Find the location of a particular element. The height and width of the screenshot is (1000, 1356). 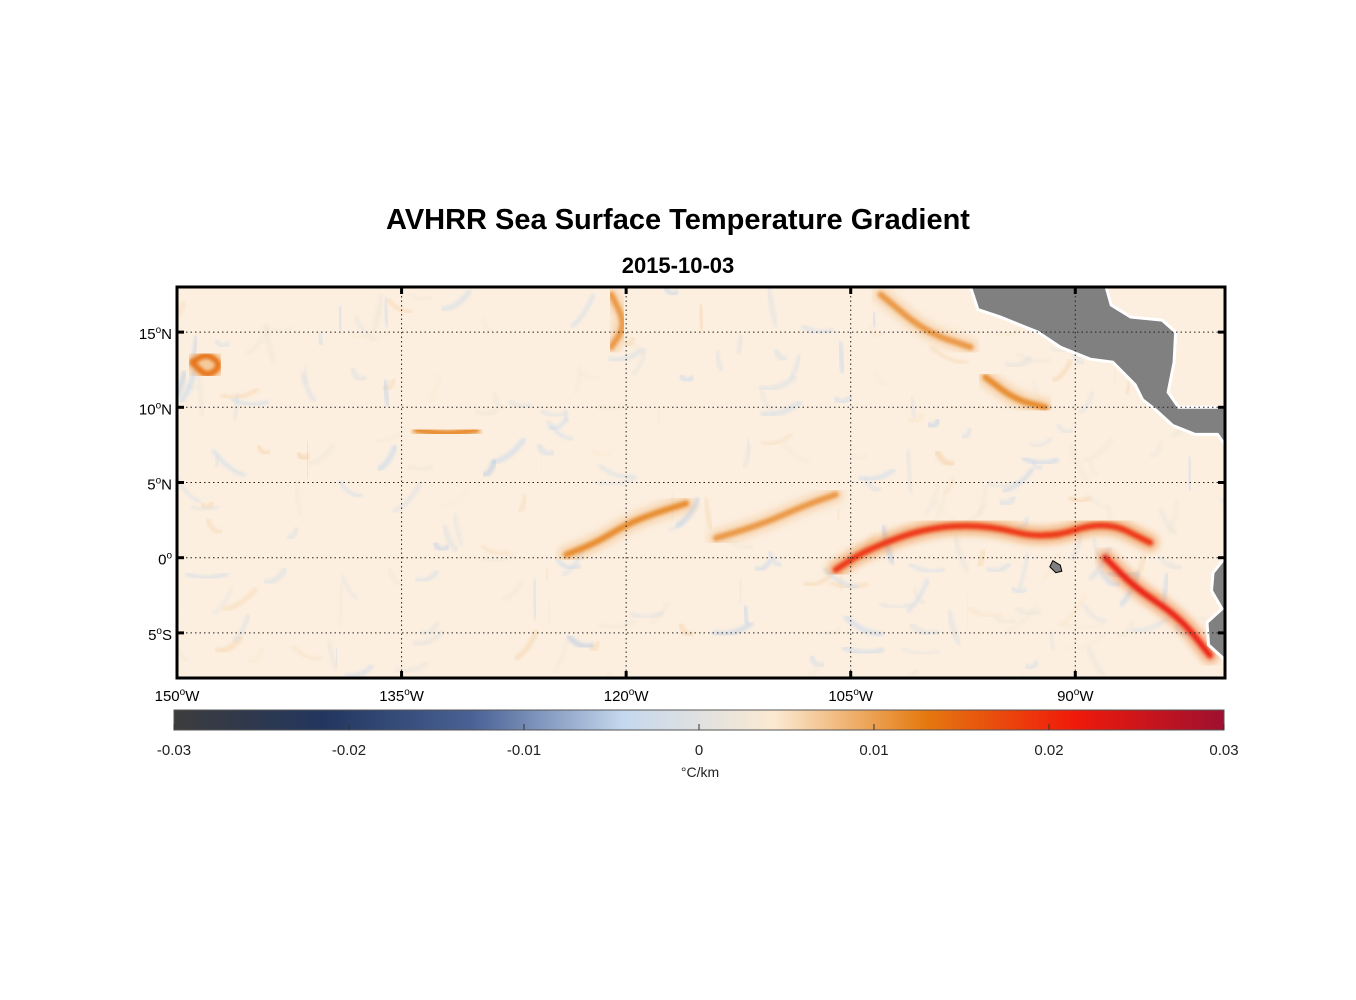

colorbar-tick-label: -0.03 is located at coordinates (174, 750).